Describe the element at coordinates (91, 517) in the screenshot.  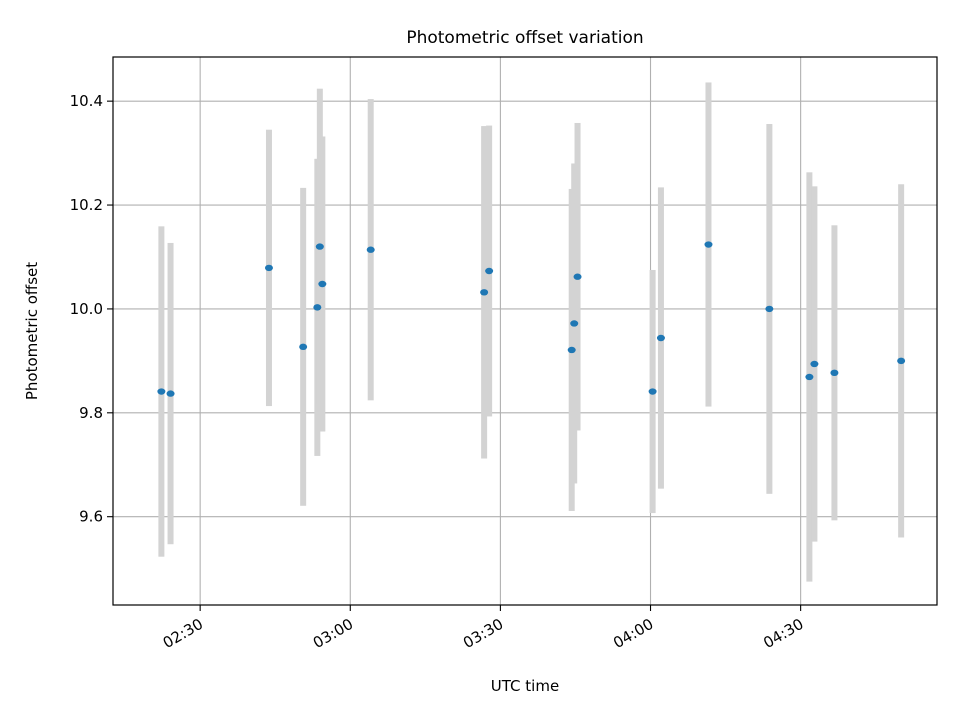
I see `y-tick-label: 9.6` at that location.